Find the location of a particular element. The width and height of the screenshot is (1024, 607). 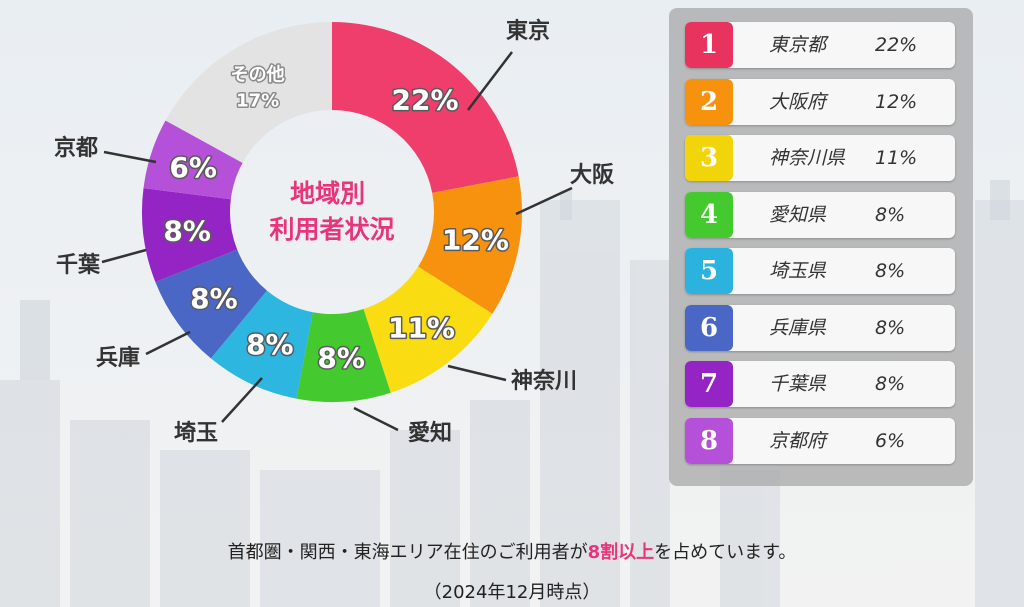

slice-label-9: その他 17% is located at coordinates (258, 87).